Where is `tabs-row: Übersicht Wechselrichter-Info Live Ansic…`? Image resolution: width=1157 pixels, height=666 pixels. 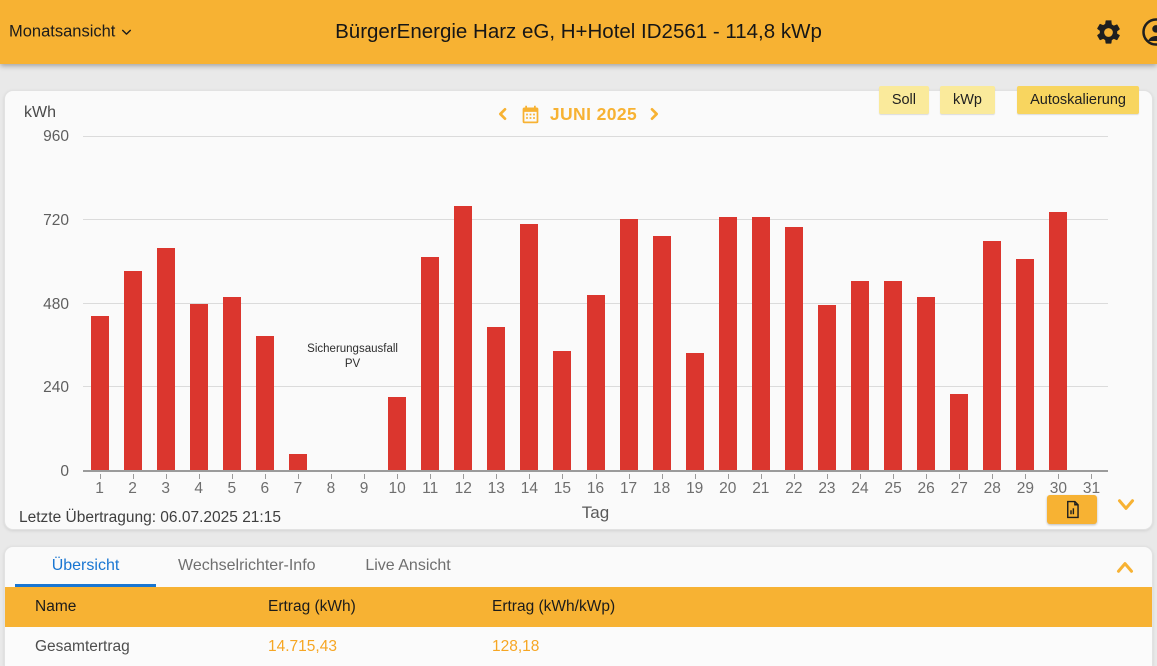
tabs-row: Übersicht Wechselrichter-Info Live Ansic… is located at coordinates (578, 567).